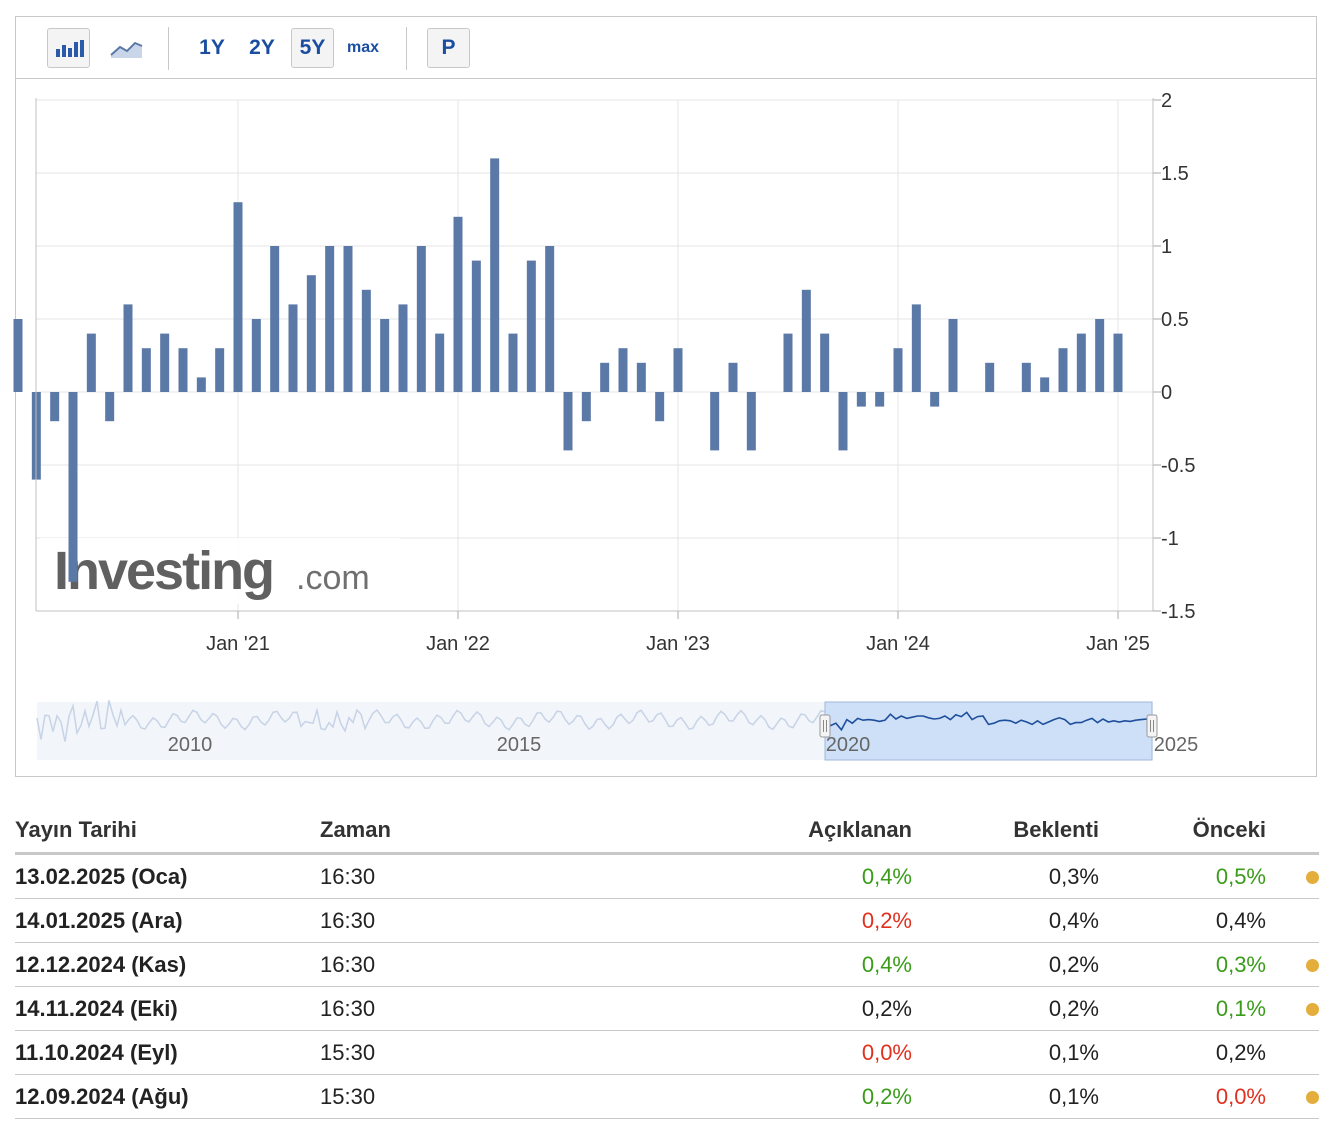  I want to click on y-tick-label: 1, so click(1166, 247).